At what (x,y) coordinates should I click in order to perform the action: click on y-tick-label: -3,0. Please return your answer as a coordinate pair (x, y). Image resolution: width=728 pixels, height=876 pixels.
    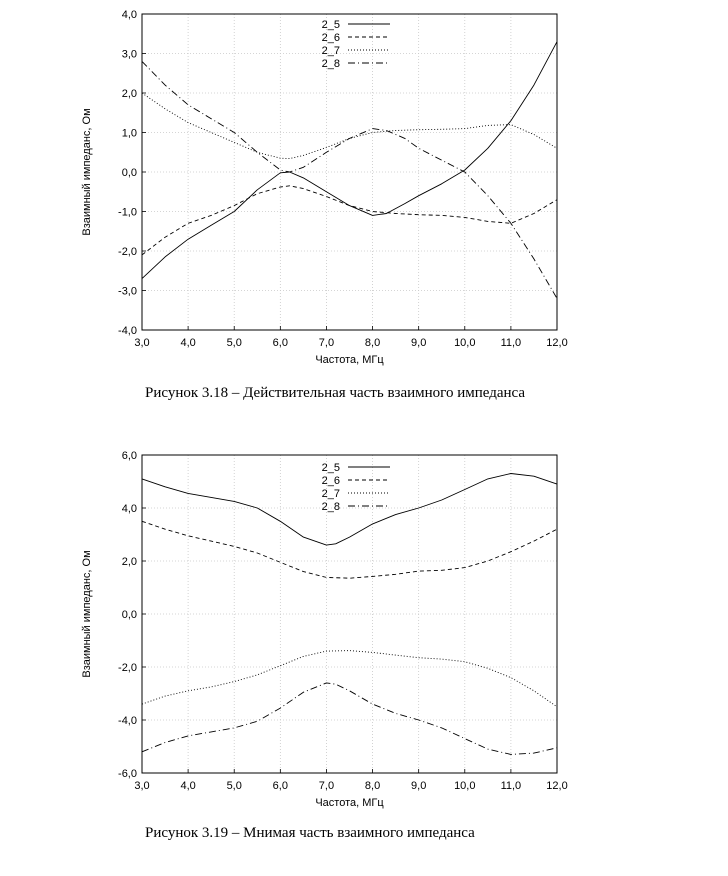
    Looking at the image, I should click on (127, 292).